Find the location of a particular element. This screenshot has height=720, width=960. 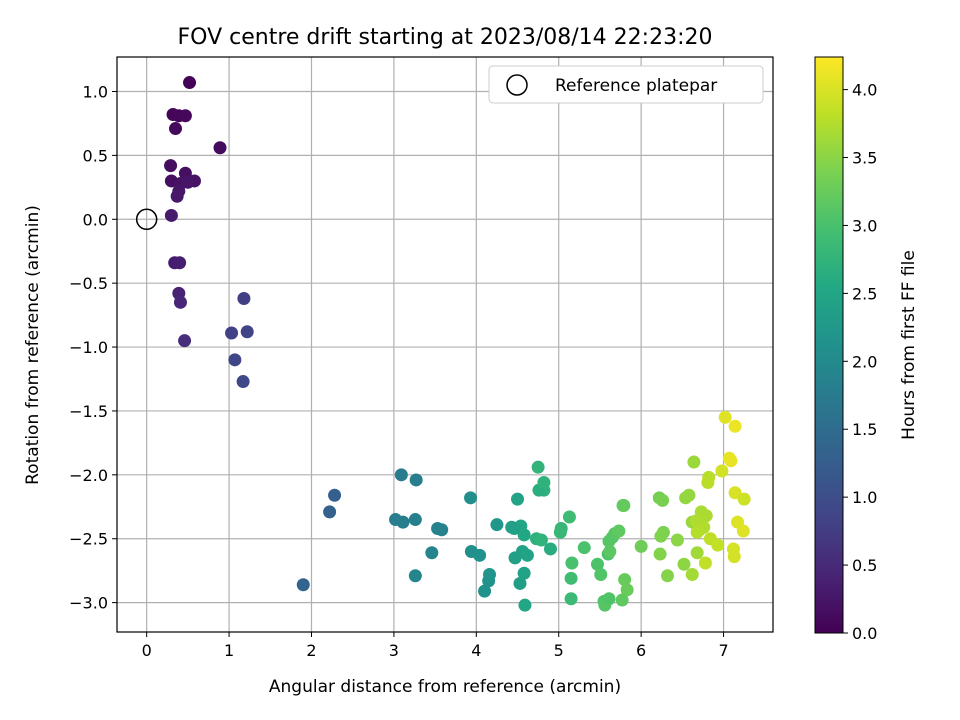

legend-label: Reference platepar is located at coordinates (636, 86).